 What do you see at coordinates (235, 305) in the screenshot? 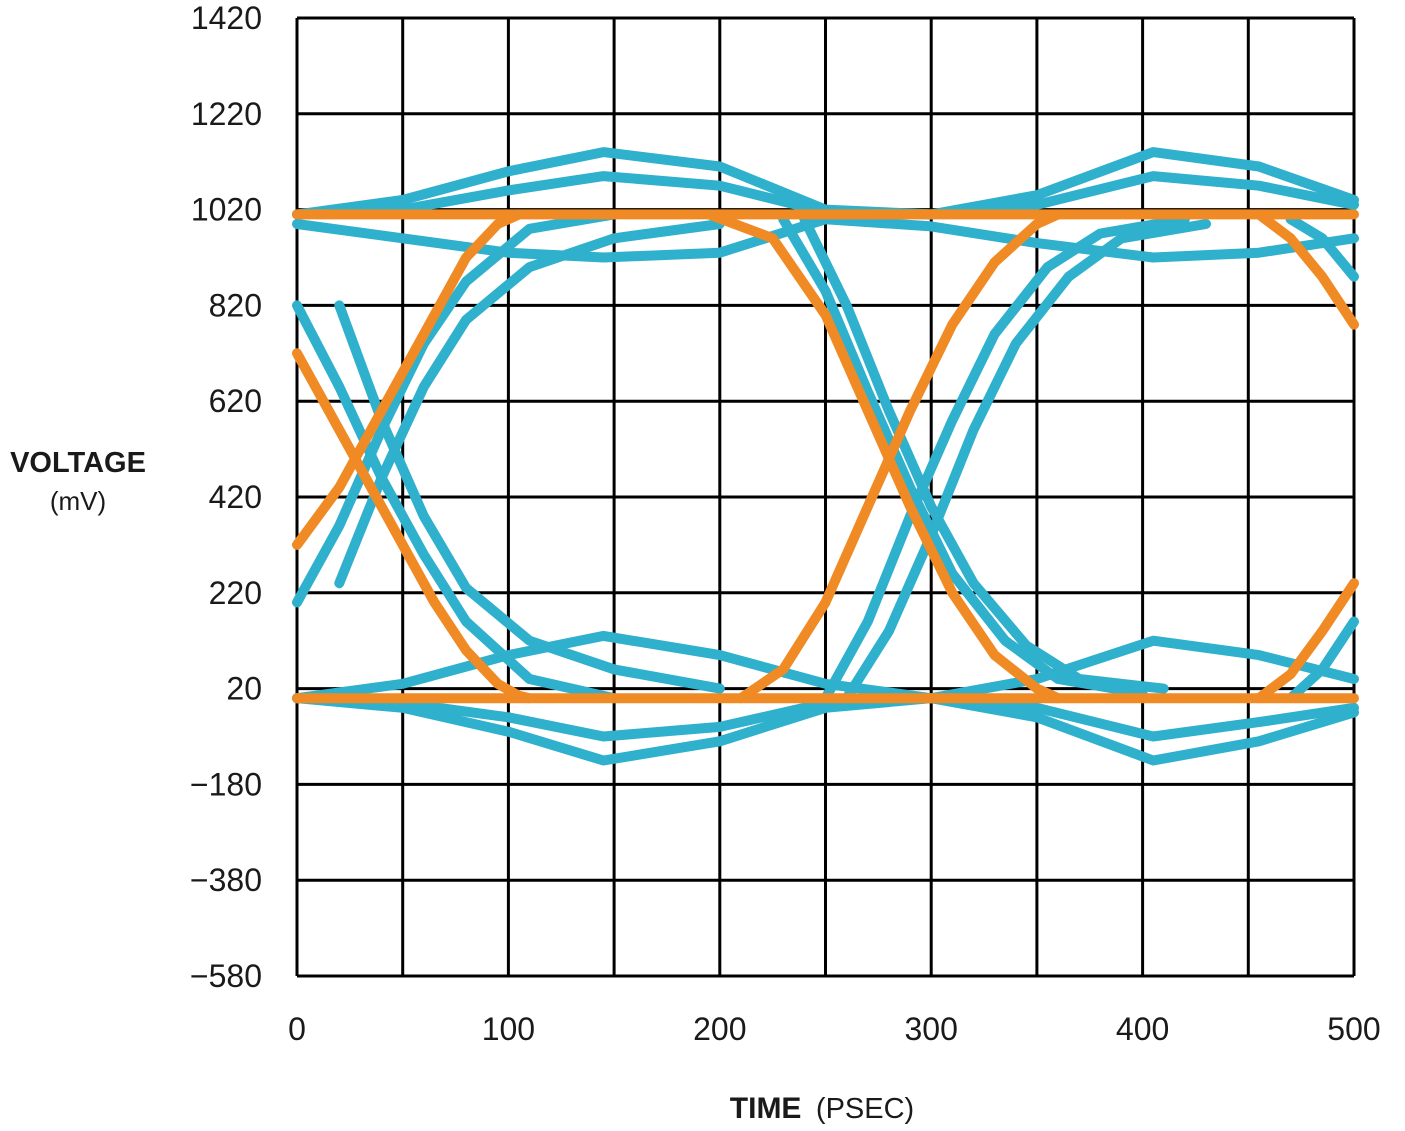
I see `y-tick-label: 820` at bounding box center [235, 305].